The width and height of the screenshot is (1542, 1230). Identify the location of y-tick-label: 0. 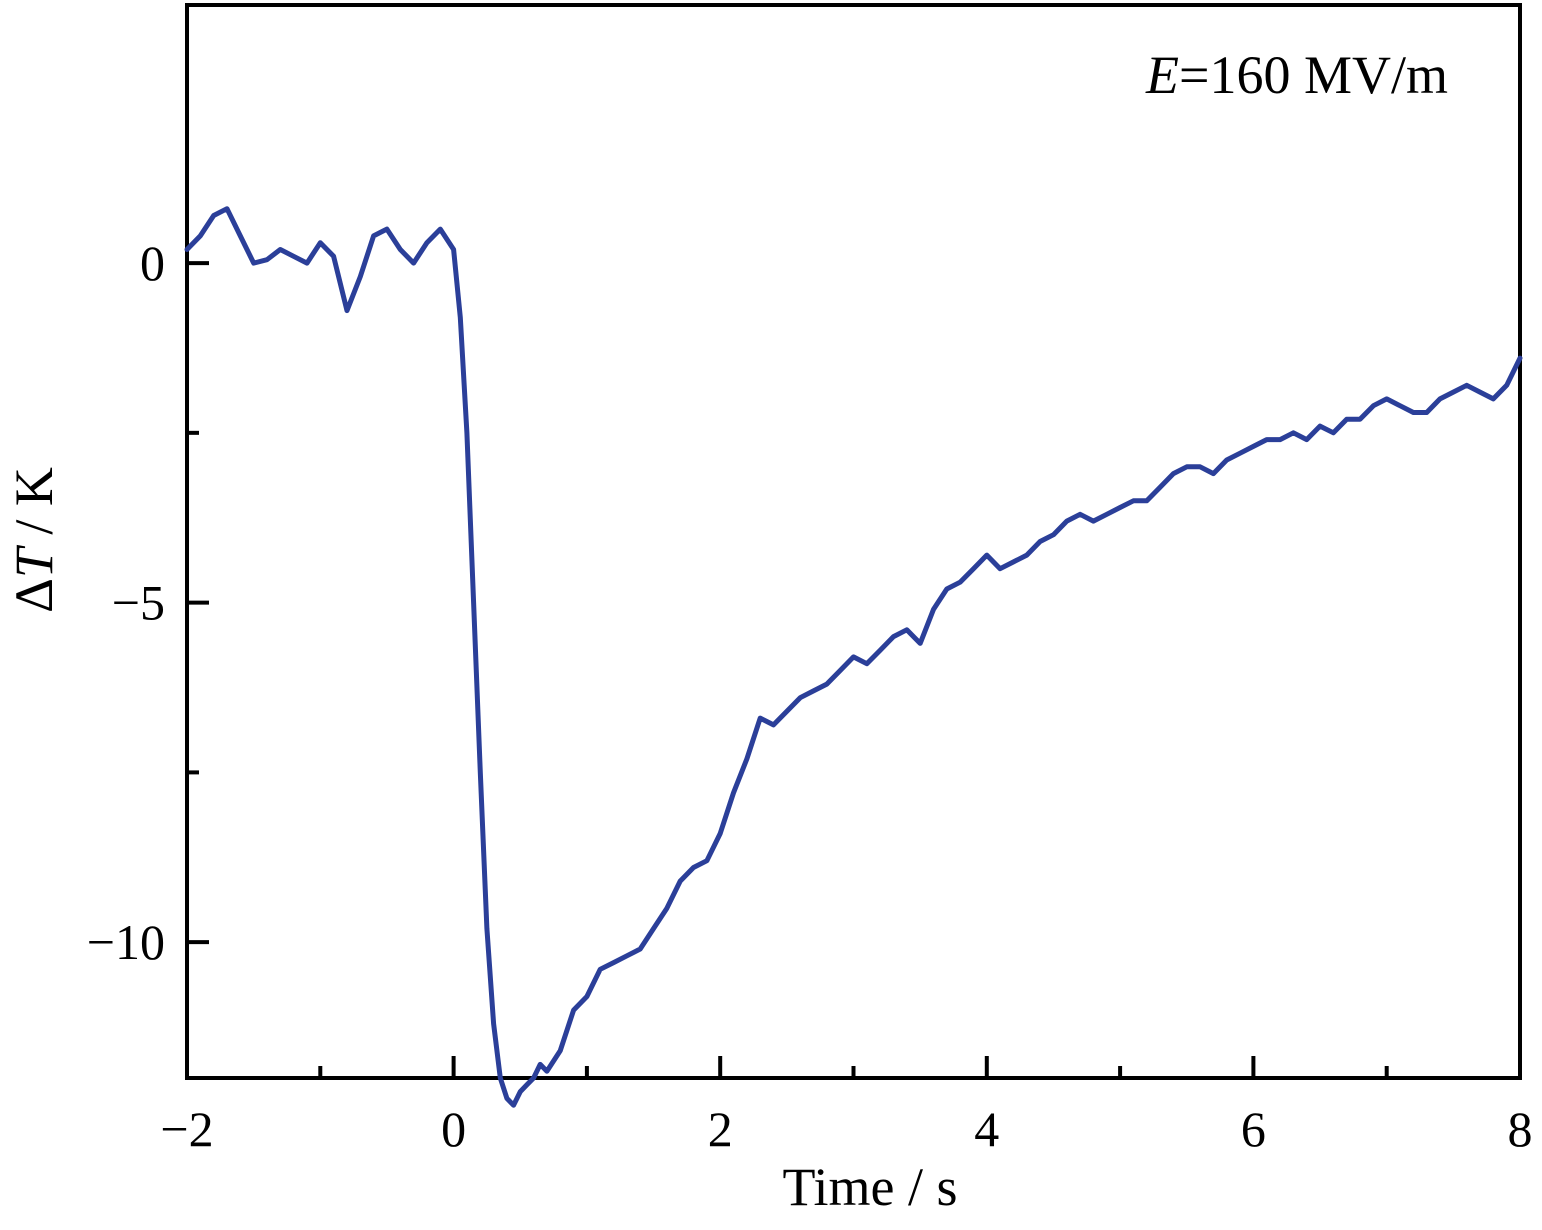
(152, 263).